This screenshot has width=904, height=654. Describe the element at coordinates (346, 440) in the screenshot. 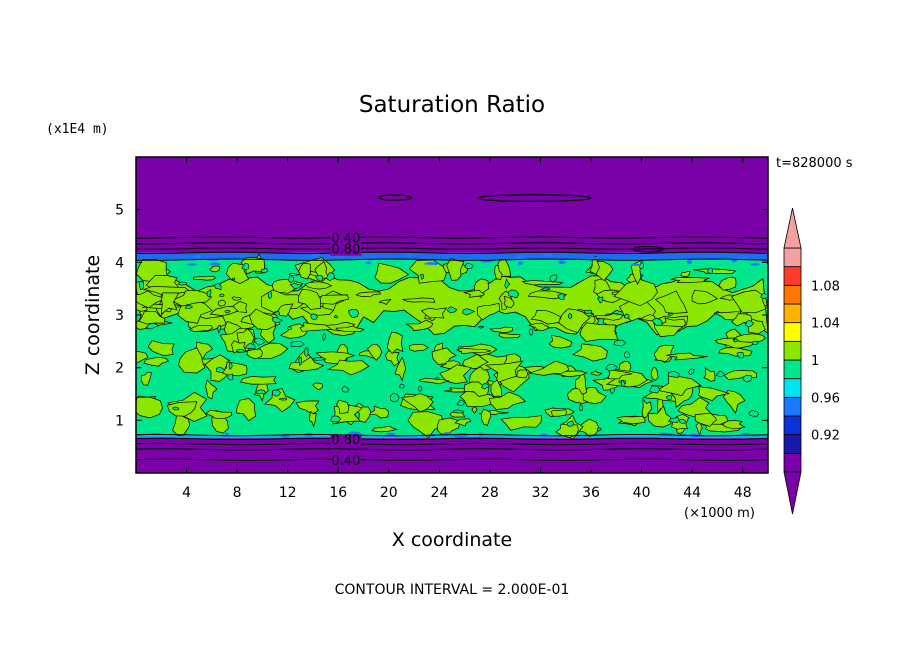

I see `contour-label-bg` at that location.